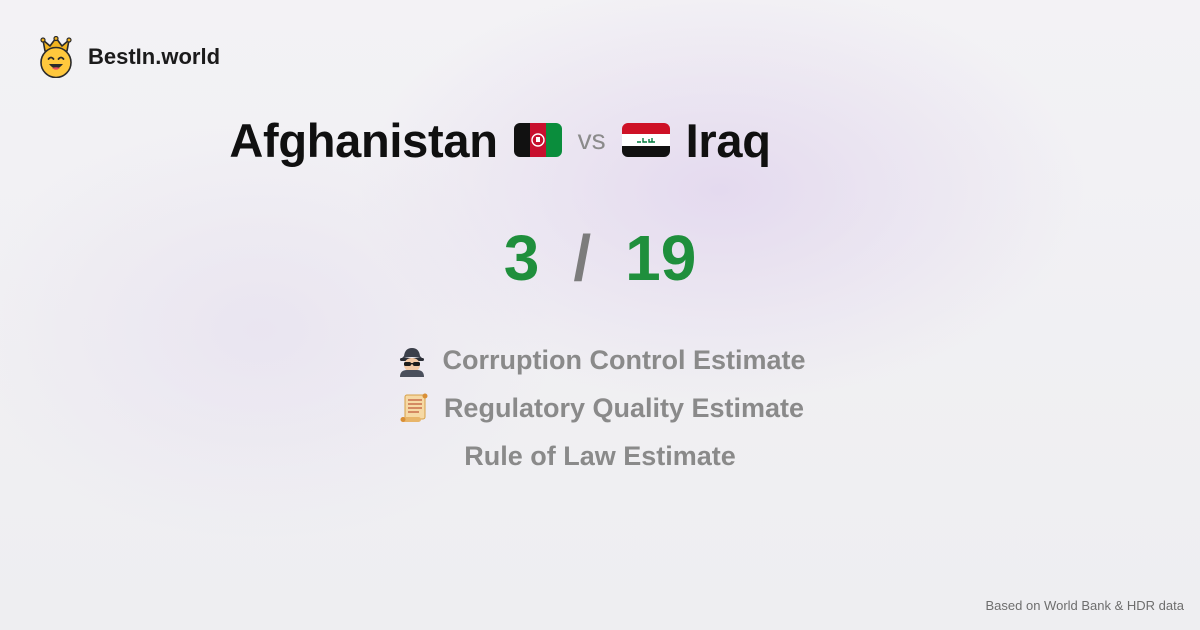 Image resolution: width=1200 pixels, height=630 pixels. Describe the element at coordinates (500, 140) in the screenshot. I see `comparison-title: Afghanistan vs Iraq` at that location.